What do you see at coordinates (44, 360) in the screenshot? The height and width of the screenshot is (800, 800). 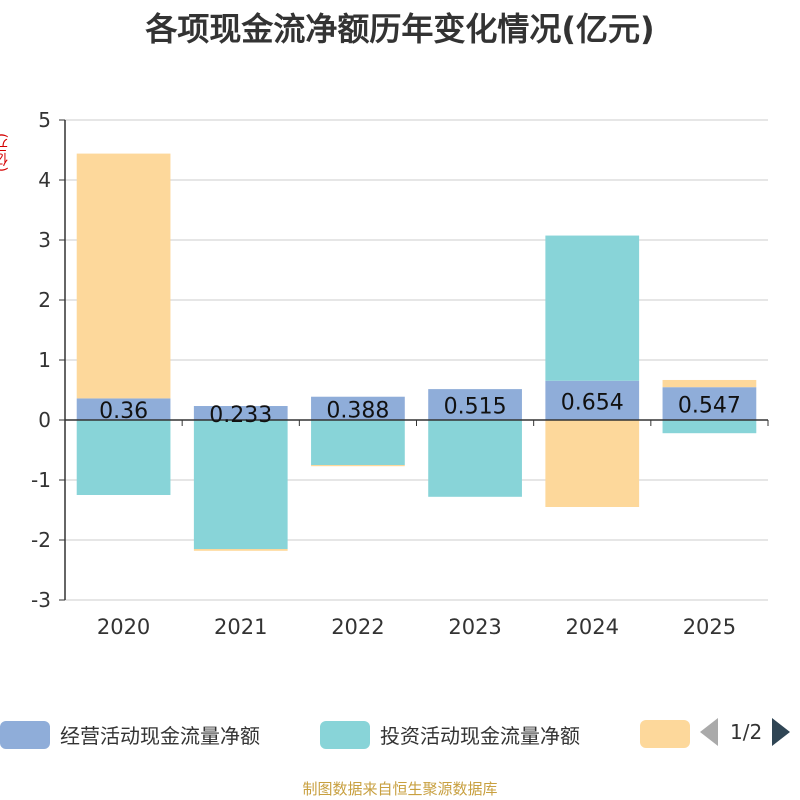 I see `y-tick-label: 1` at bounding box center [44, 360].